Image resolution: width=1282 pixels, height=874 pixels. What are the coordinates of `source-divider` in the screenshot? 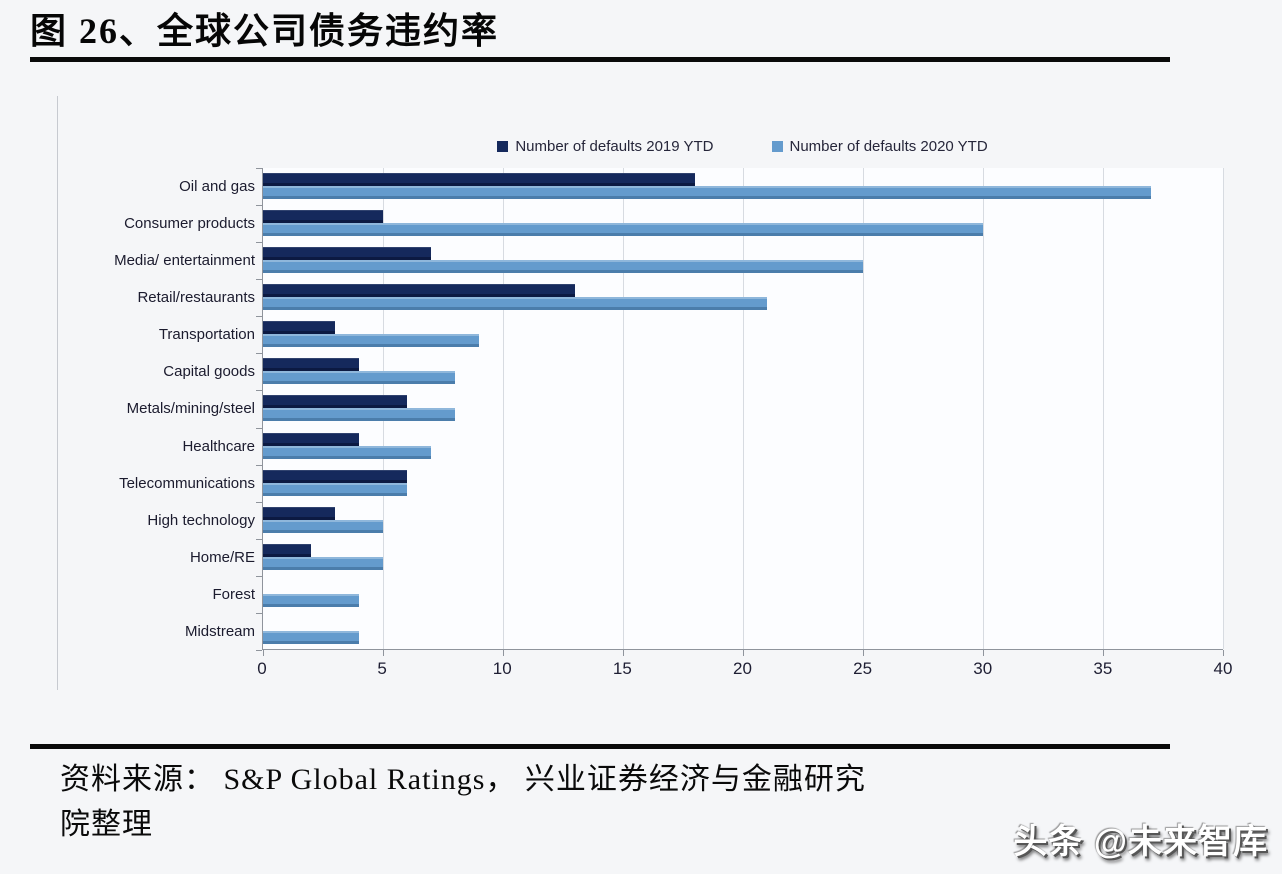 It's located at (600, 746).